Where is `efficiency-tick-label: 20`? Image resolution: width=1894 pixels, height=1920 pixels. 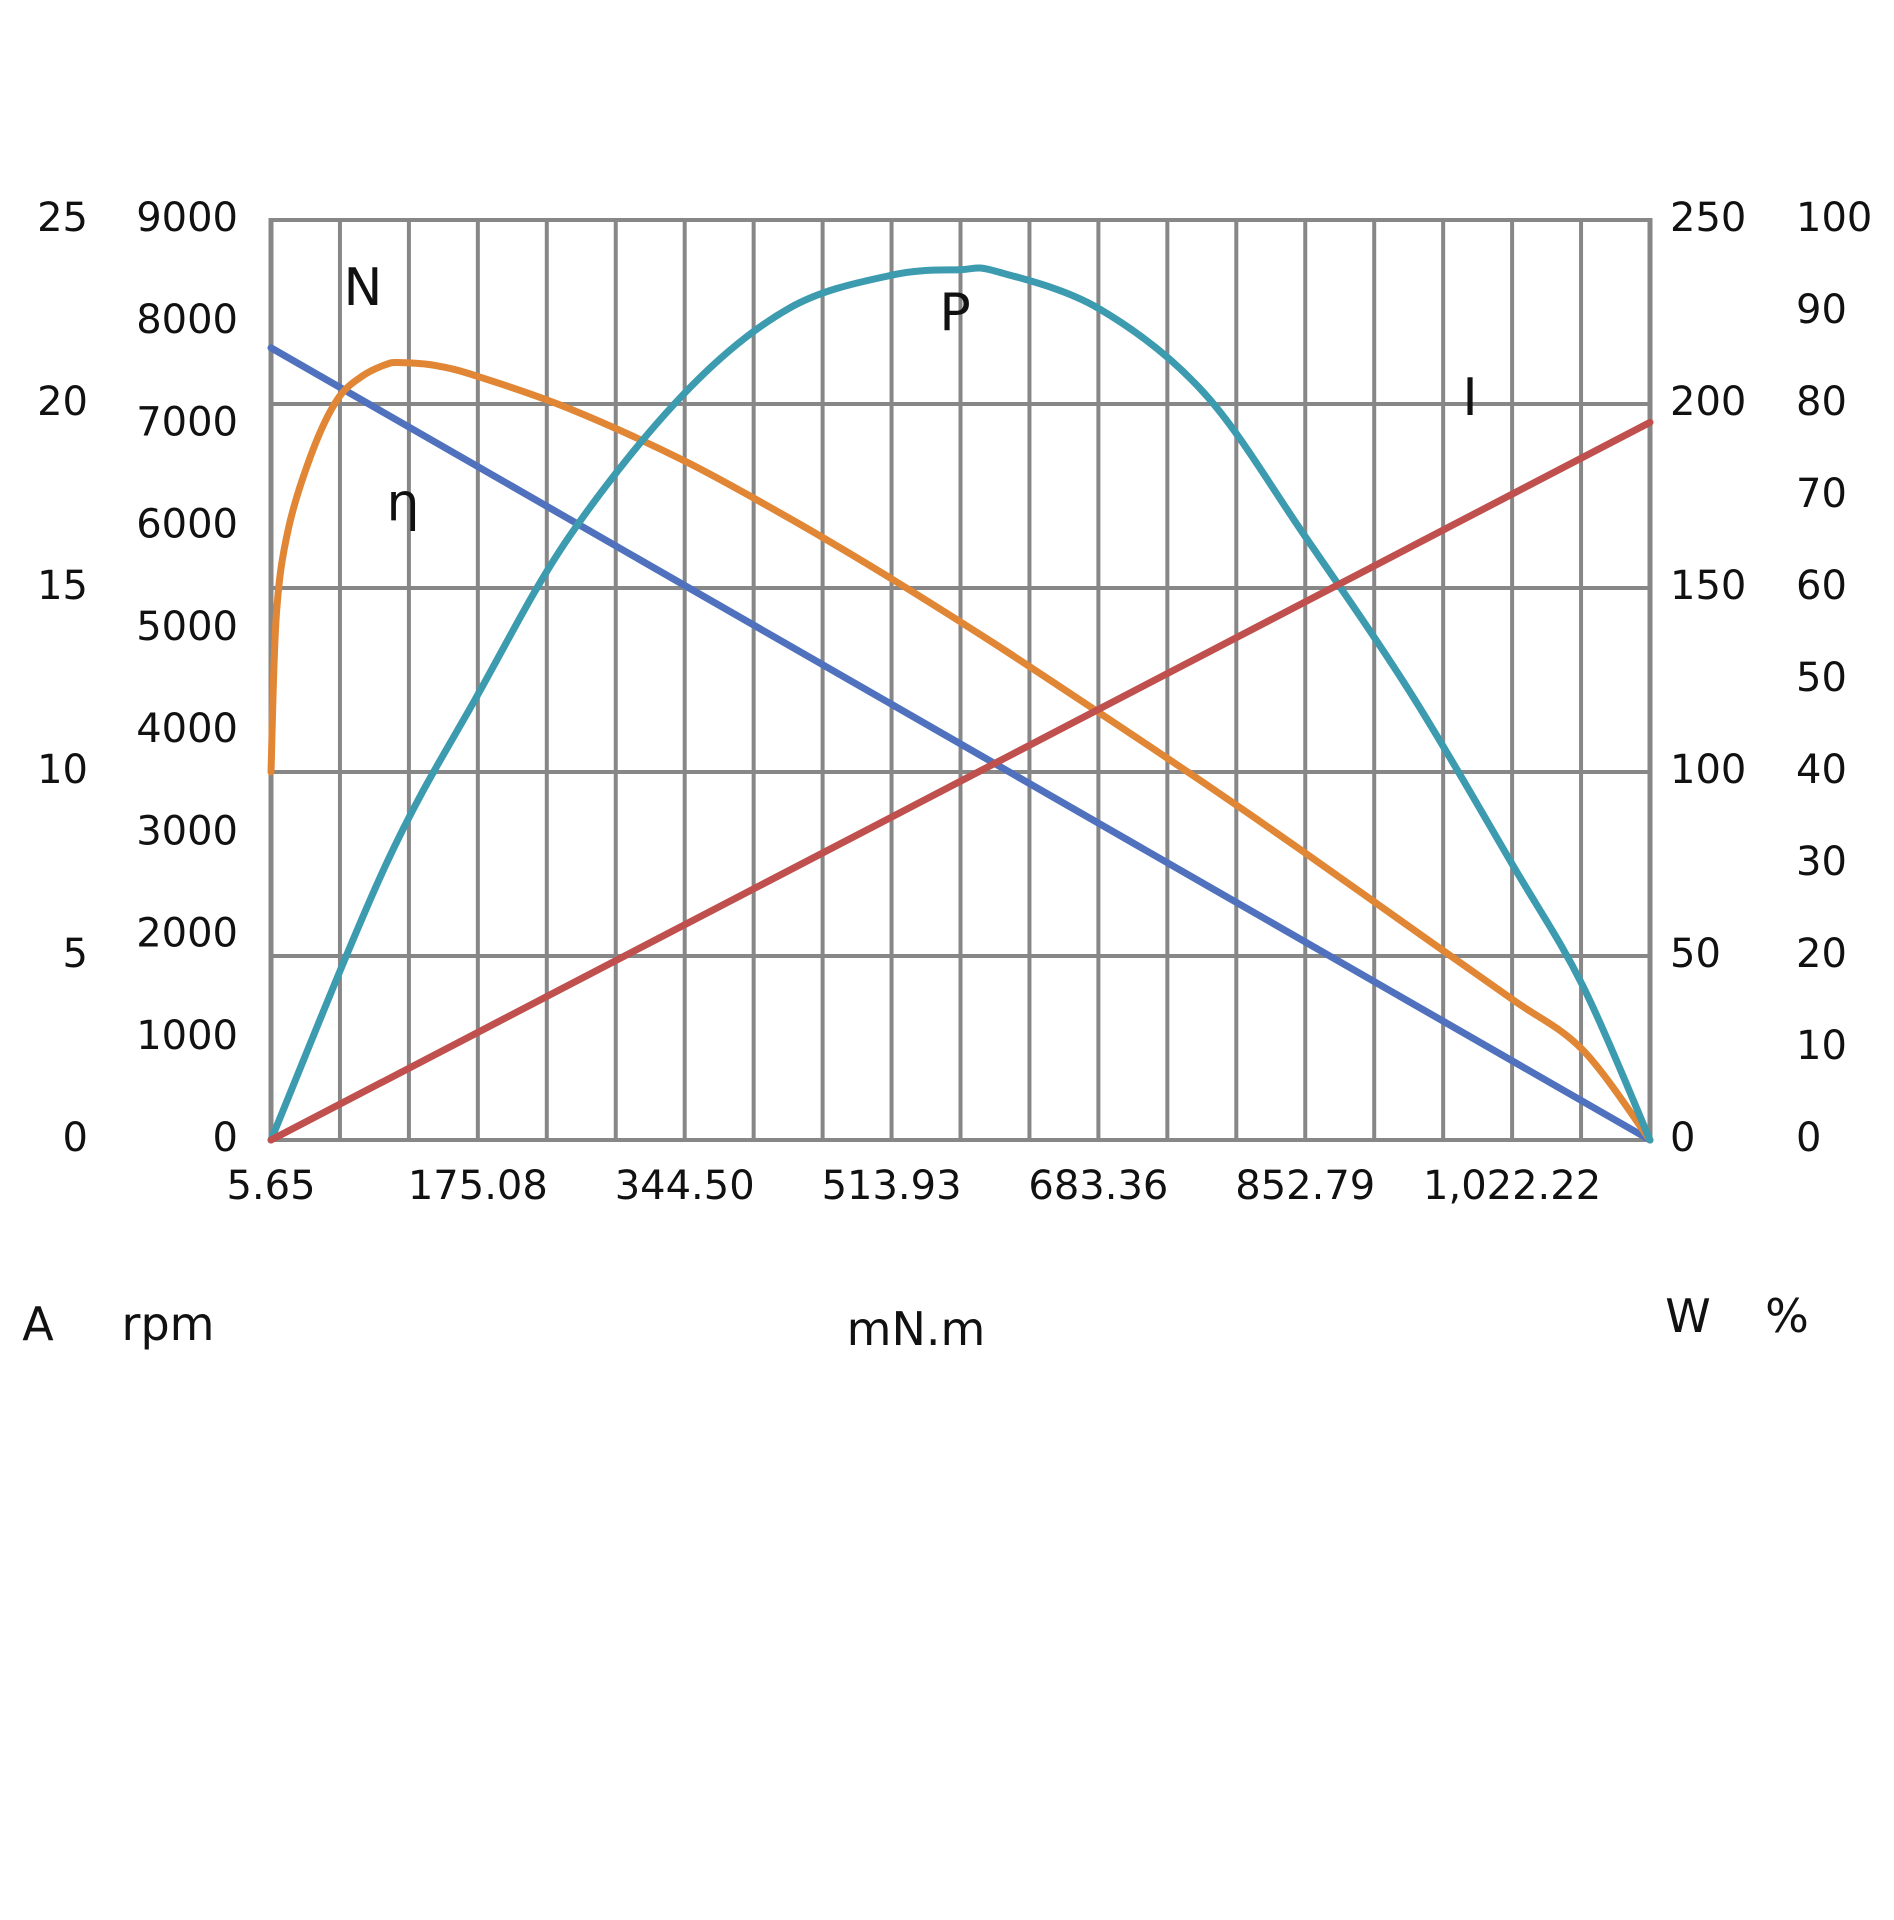 efficiency-tick-label: 20 is located at coordinates (1821, 954).